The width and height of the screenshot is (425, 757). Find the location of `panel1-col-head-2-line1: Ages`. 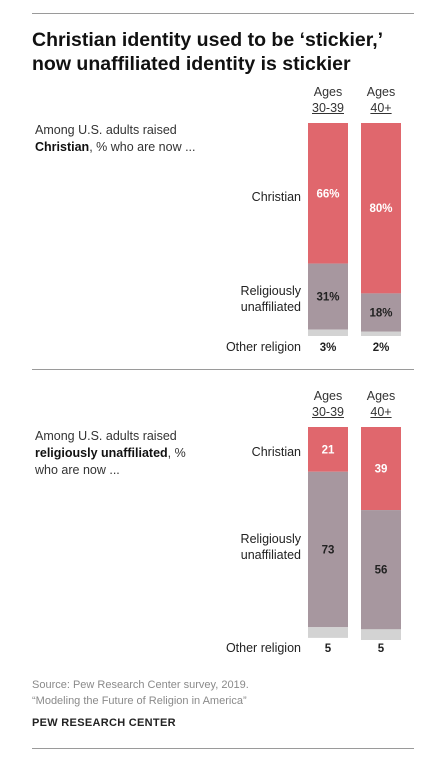

panel1-col-head-2-line1: Ages is located at coordinates (381, 92).